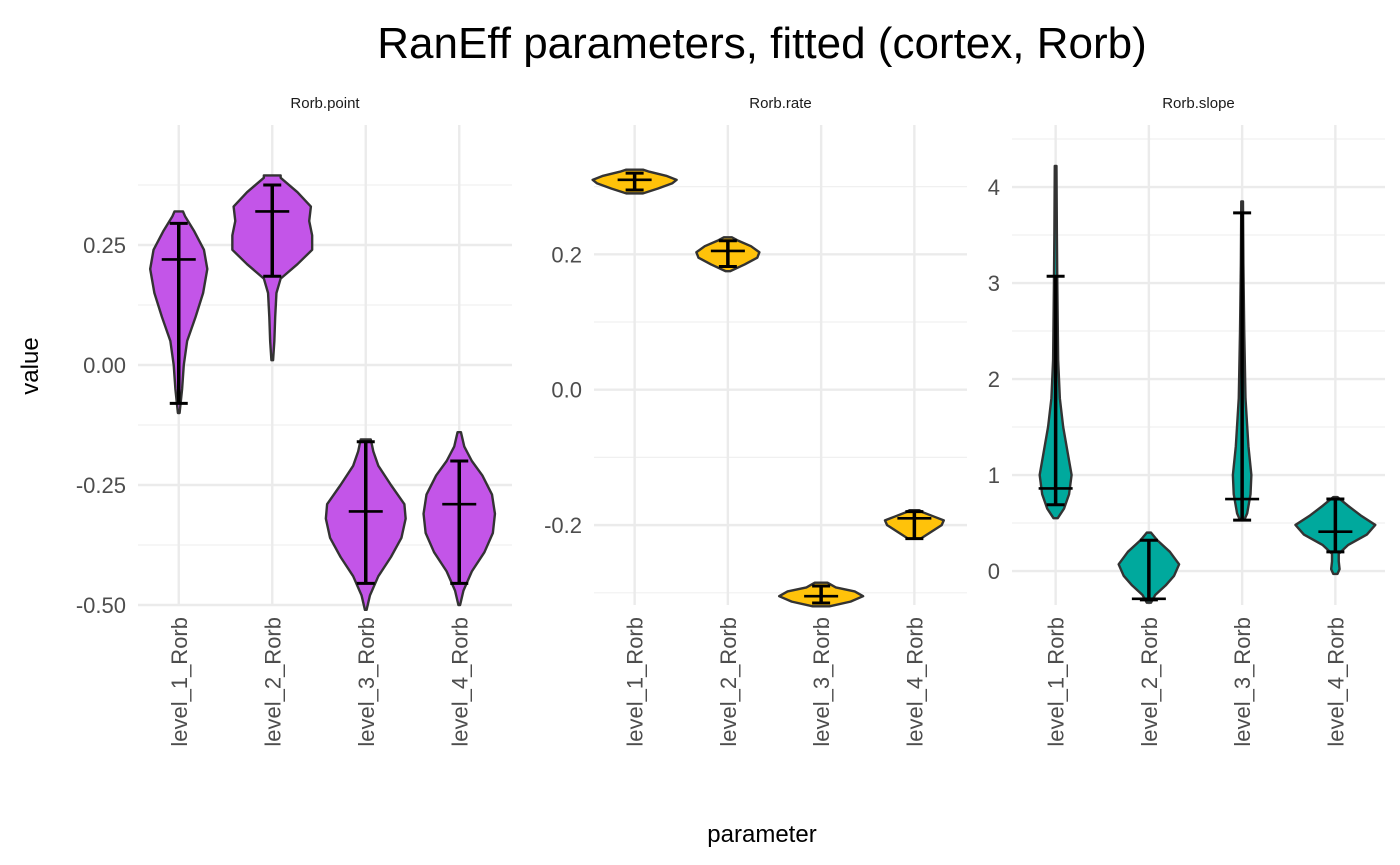 The width and height of the screenshot is (1400, 865). Describe the element at coordinates (563, 525) in the screenshot. I see `y-tick-label: -0.2` at that location.